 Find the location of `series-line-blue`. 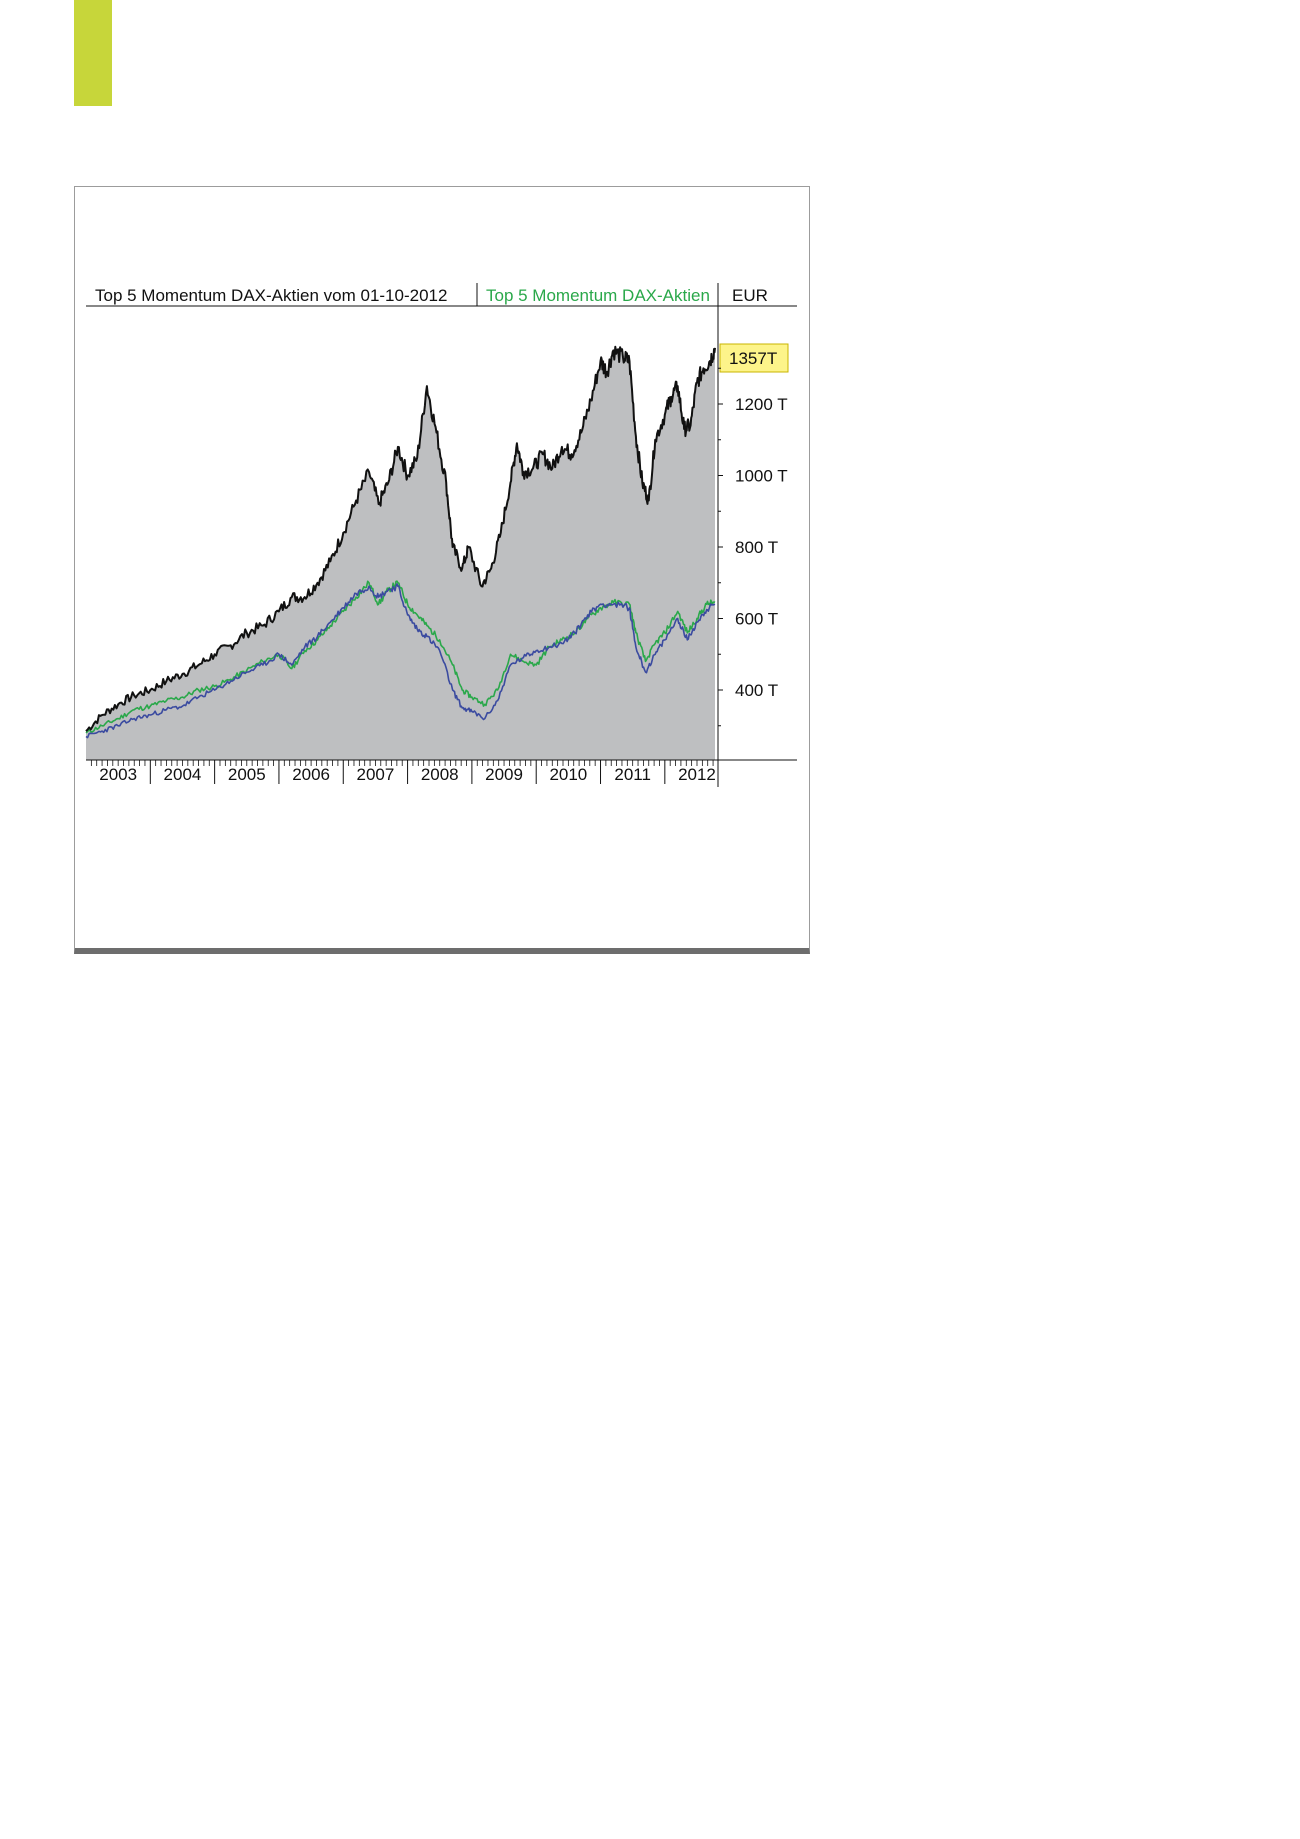

series-line-blue is located at coordinates (400, 661).